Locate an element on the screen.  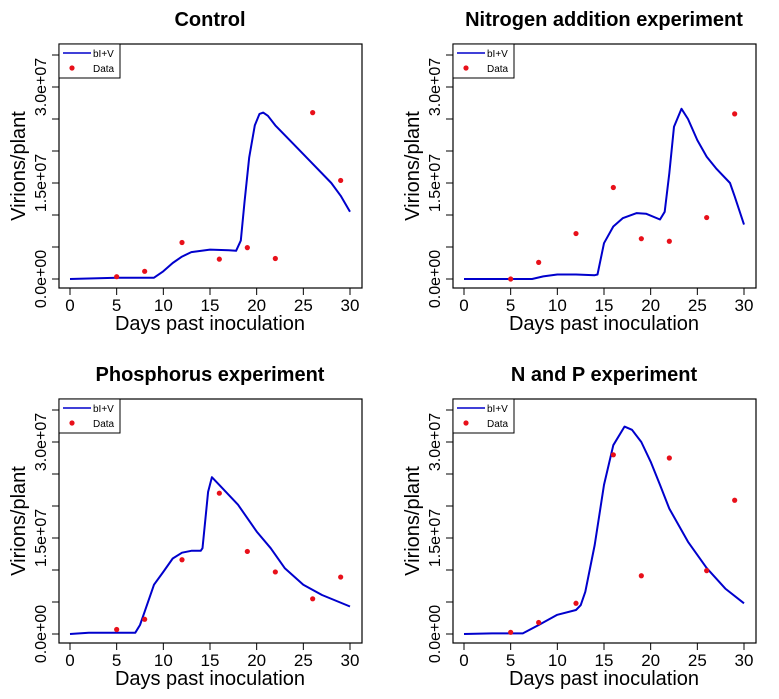
chart-title: N and P experiment is located at coordinates (604, 375).